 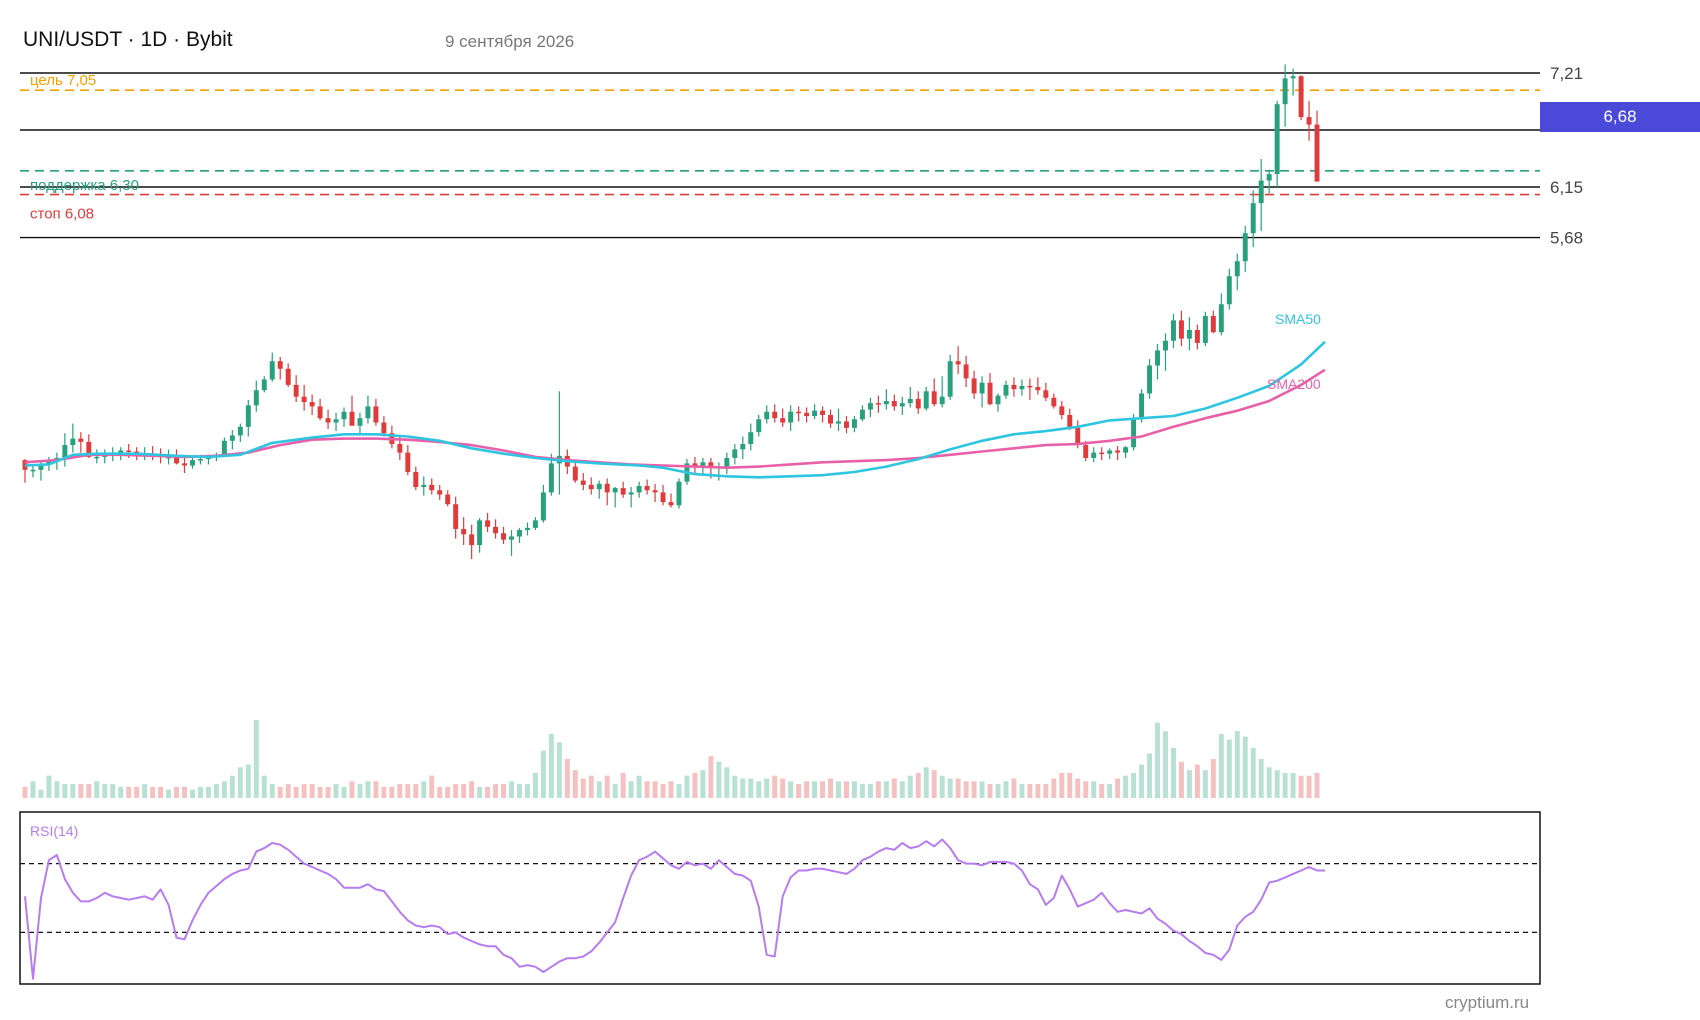 What do you see at coordinates (671, 759) in the screenshot?
I see `volume-bars` at bounding box center [671, 759].